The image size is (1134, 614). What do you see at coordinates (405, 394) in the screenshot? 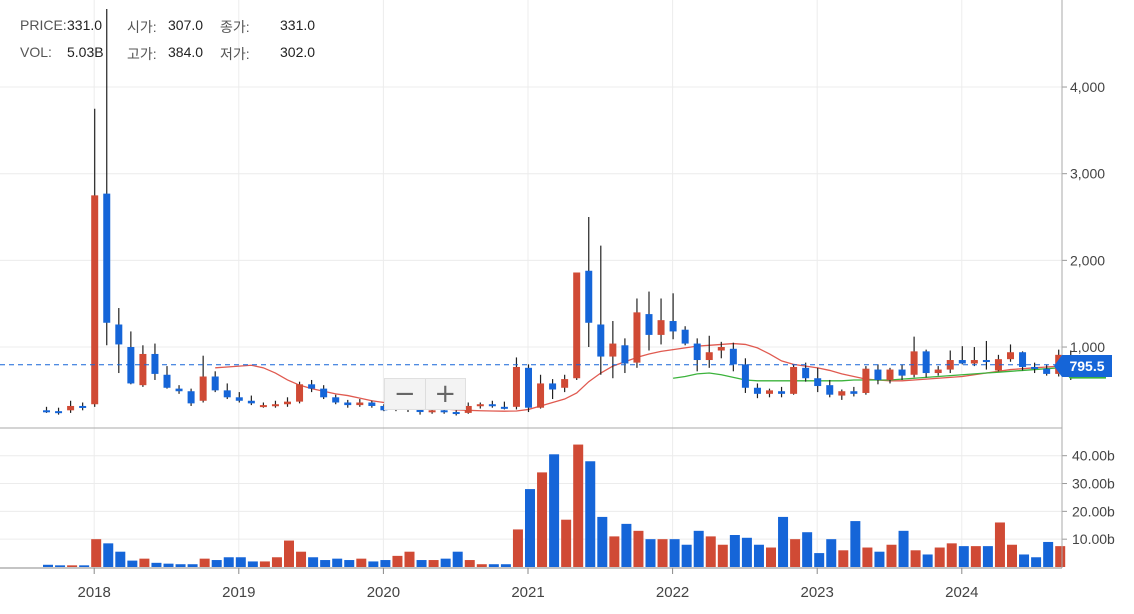
I see `zoom-out-button: −` at bounding box center [405, 394].